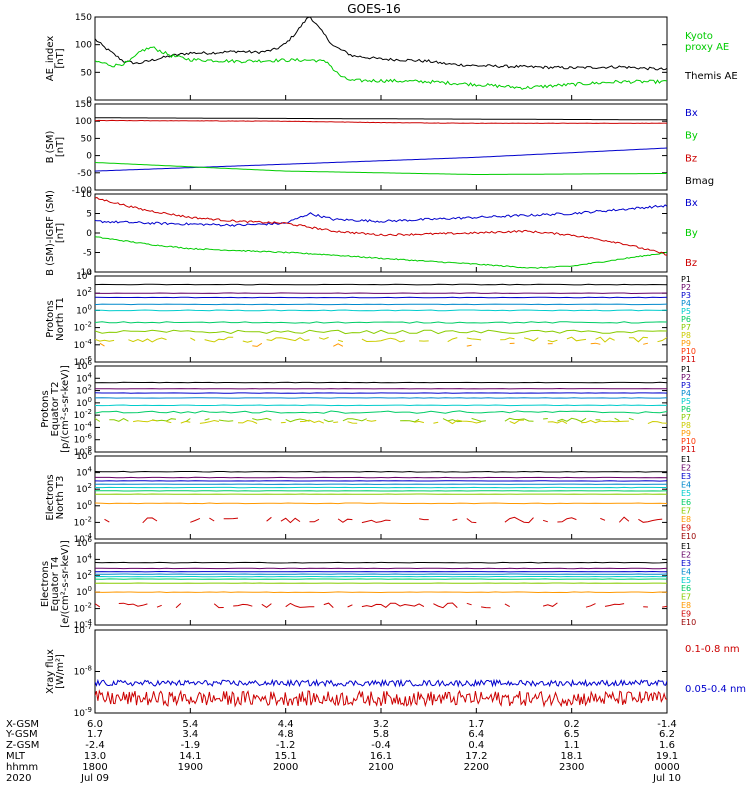 This screenshot has height=800, width=750. What do you see at coordinates (381, 226) in the screenshot?
I see `series-line-bz` at bounding box center [381, 226].